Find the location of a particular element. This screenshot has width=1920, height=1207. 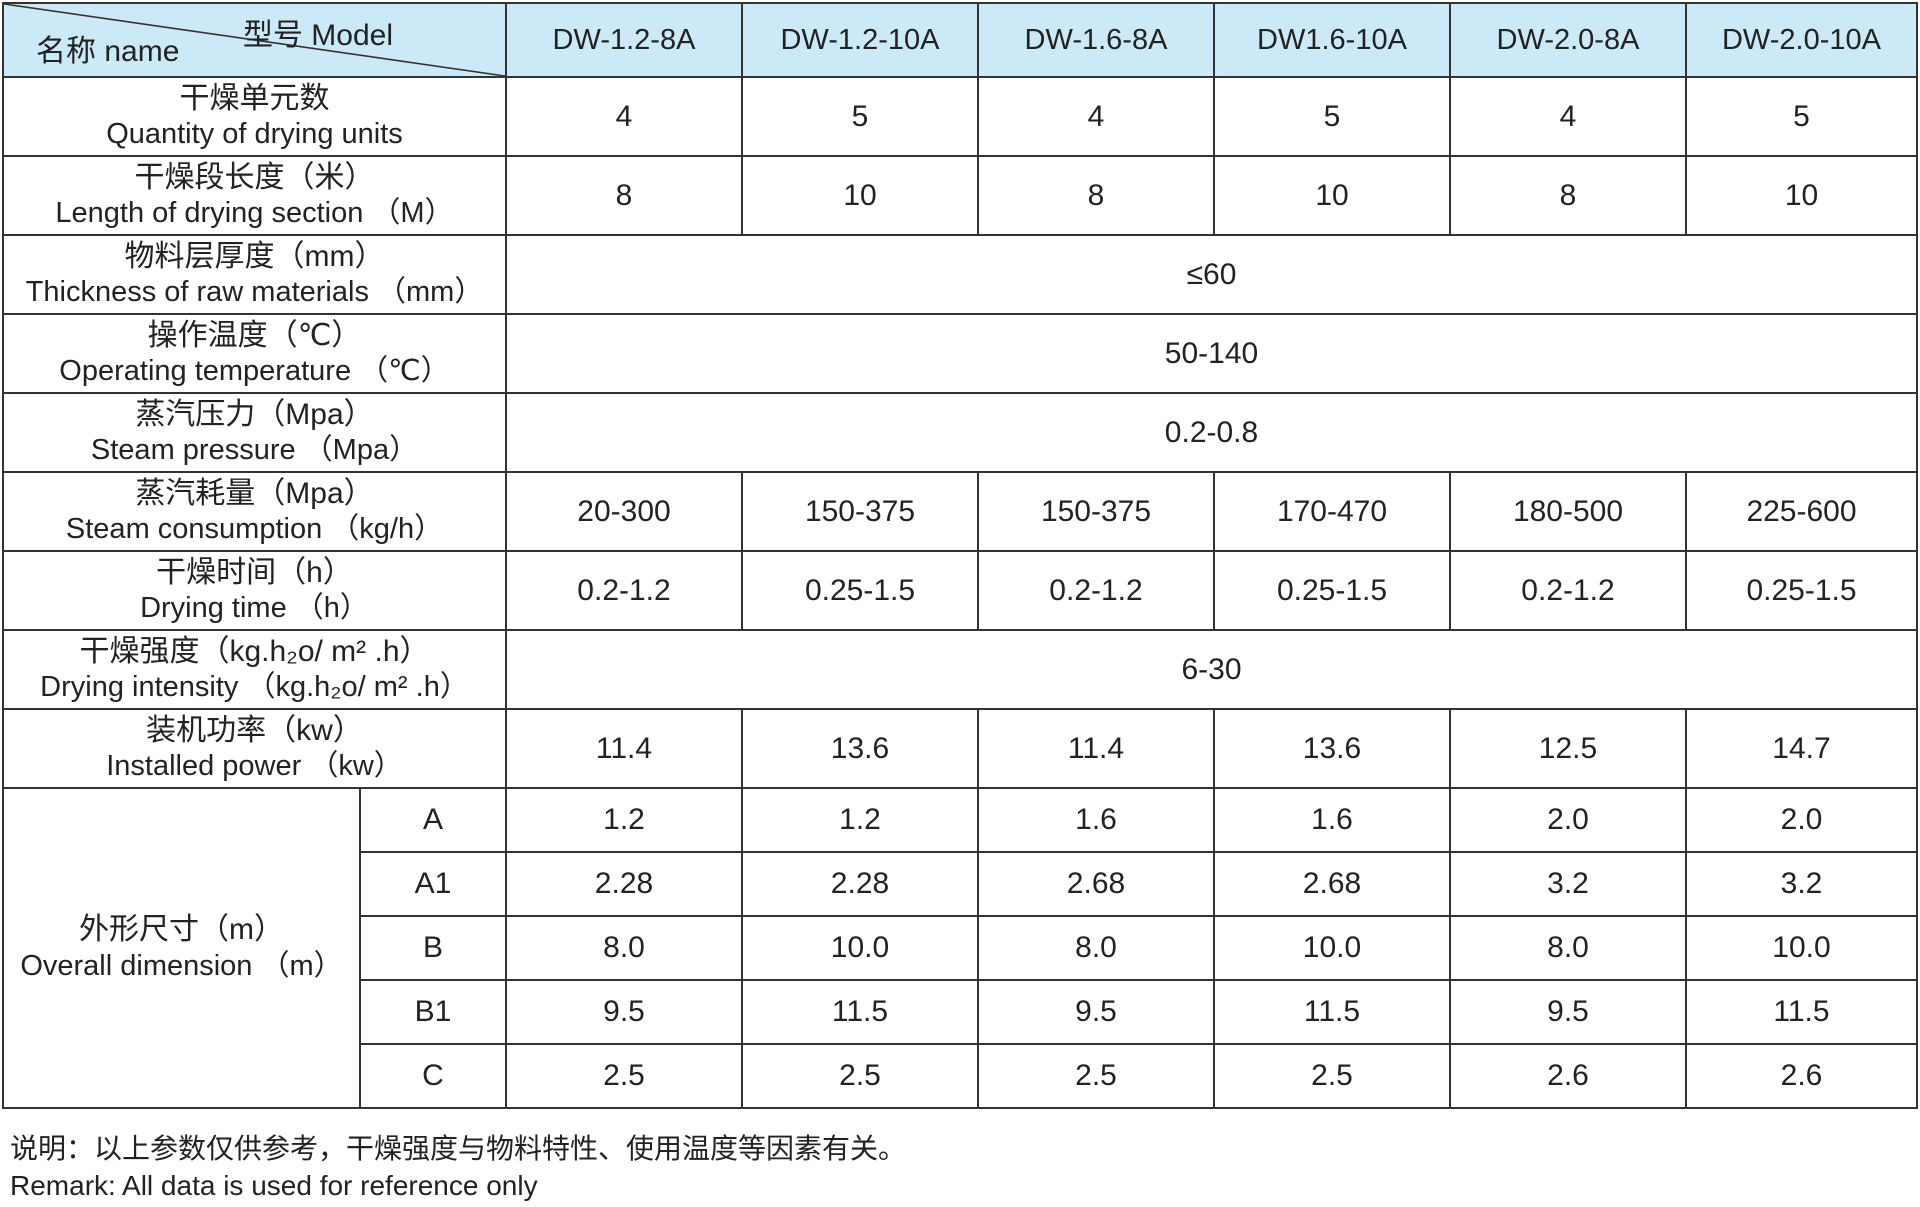

row-label-en: Overall dimension （m） is located at coordinates (181, 965).